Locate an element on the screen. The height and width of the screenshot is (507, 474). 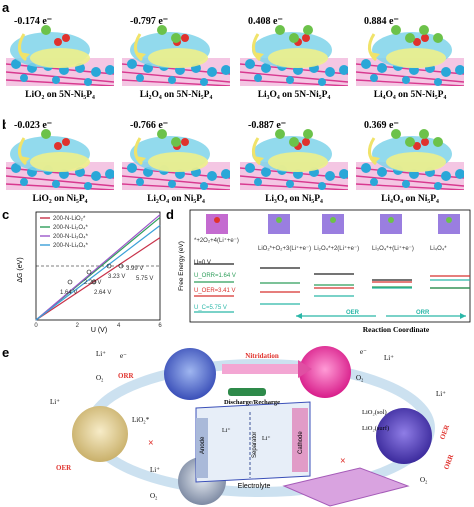
e-separator-label: Separator is located at coordinates (255, 445).